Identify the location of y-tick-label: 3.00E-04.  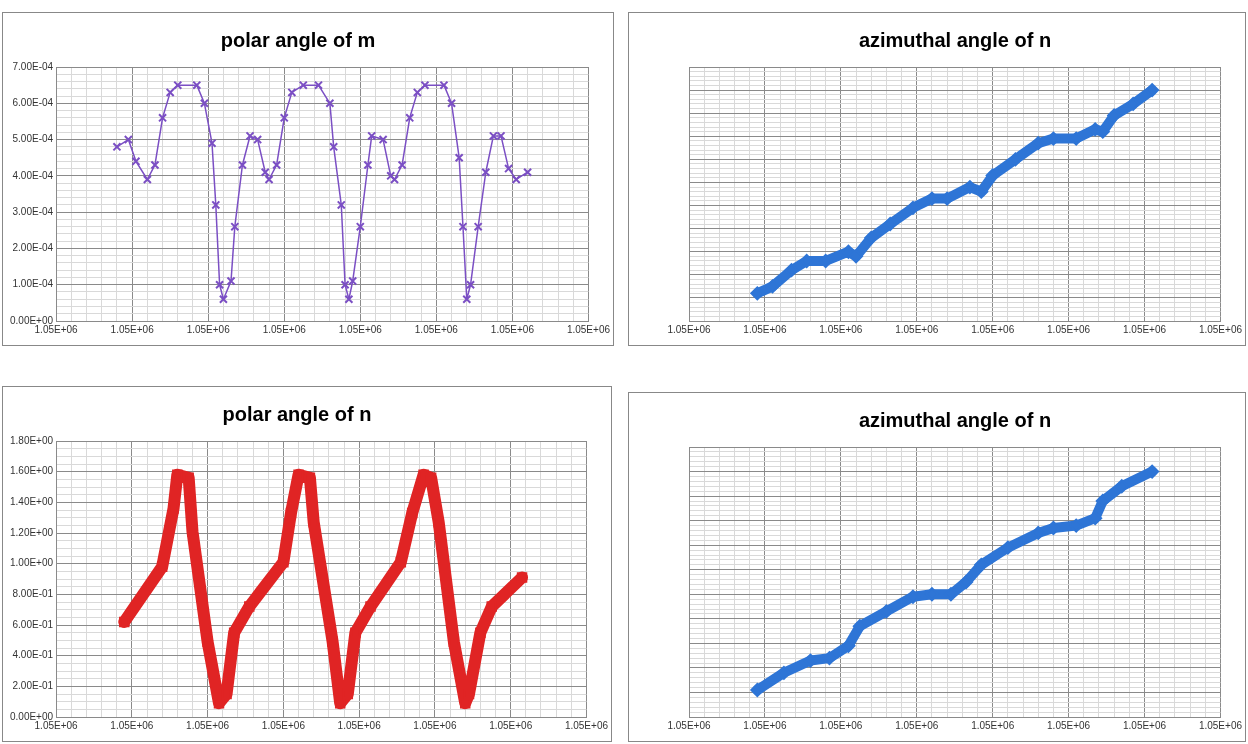
(33, 211).